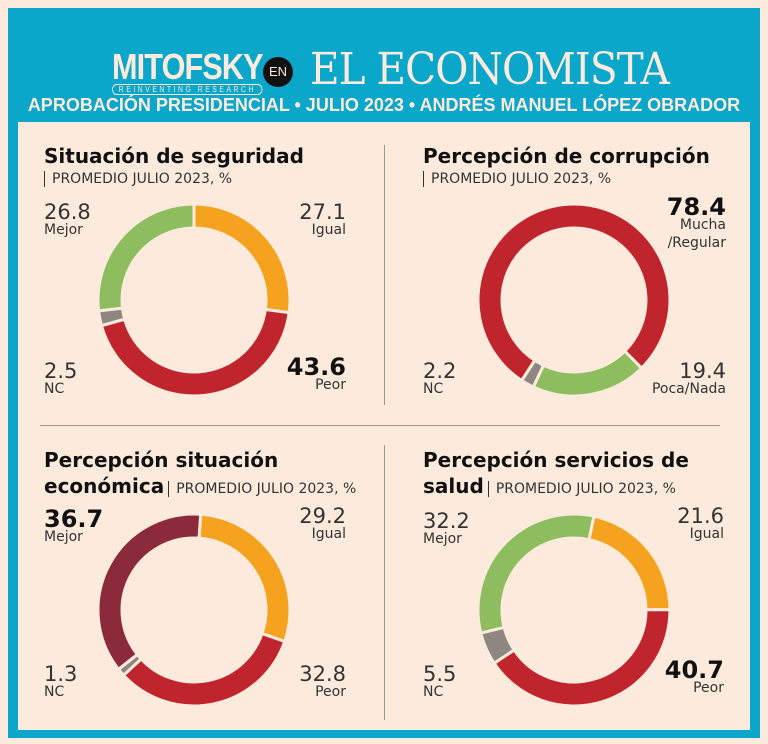  I want to click on label-poca-nada: 19.4 Poca/Nada, so click(688, 378).